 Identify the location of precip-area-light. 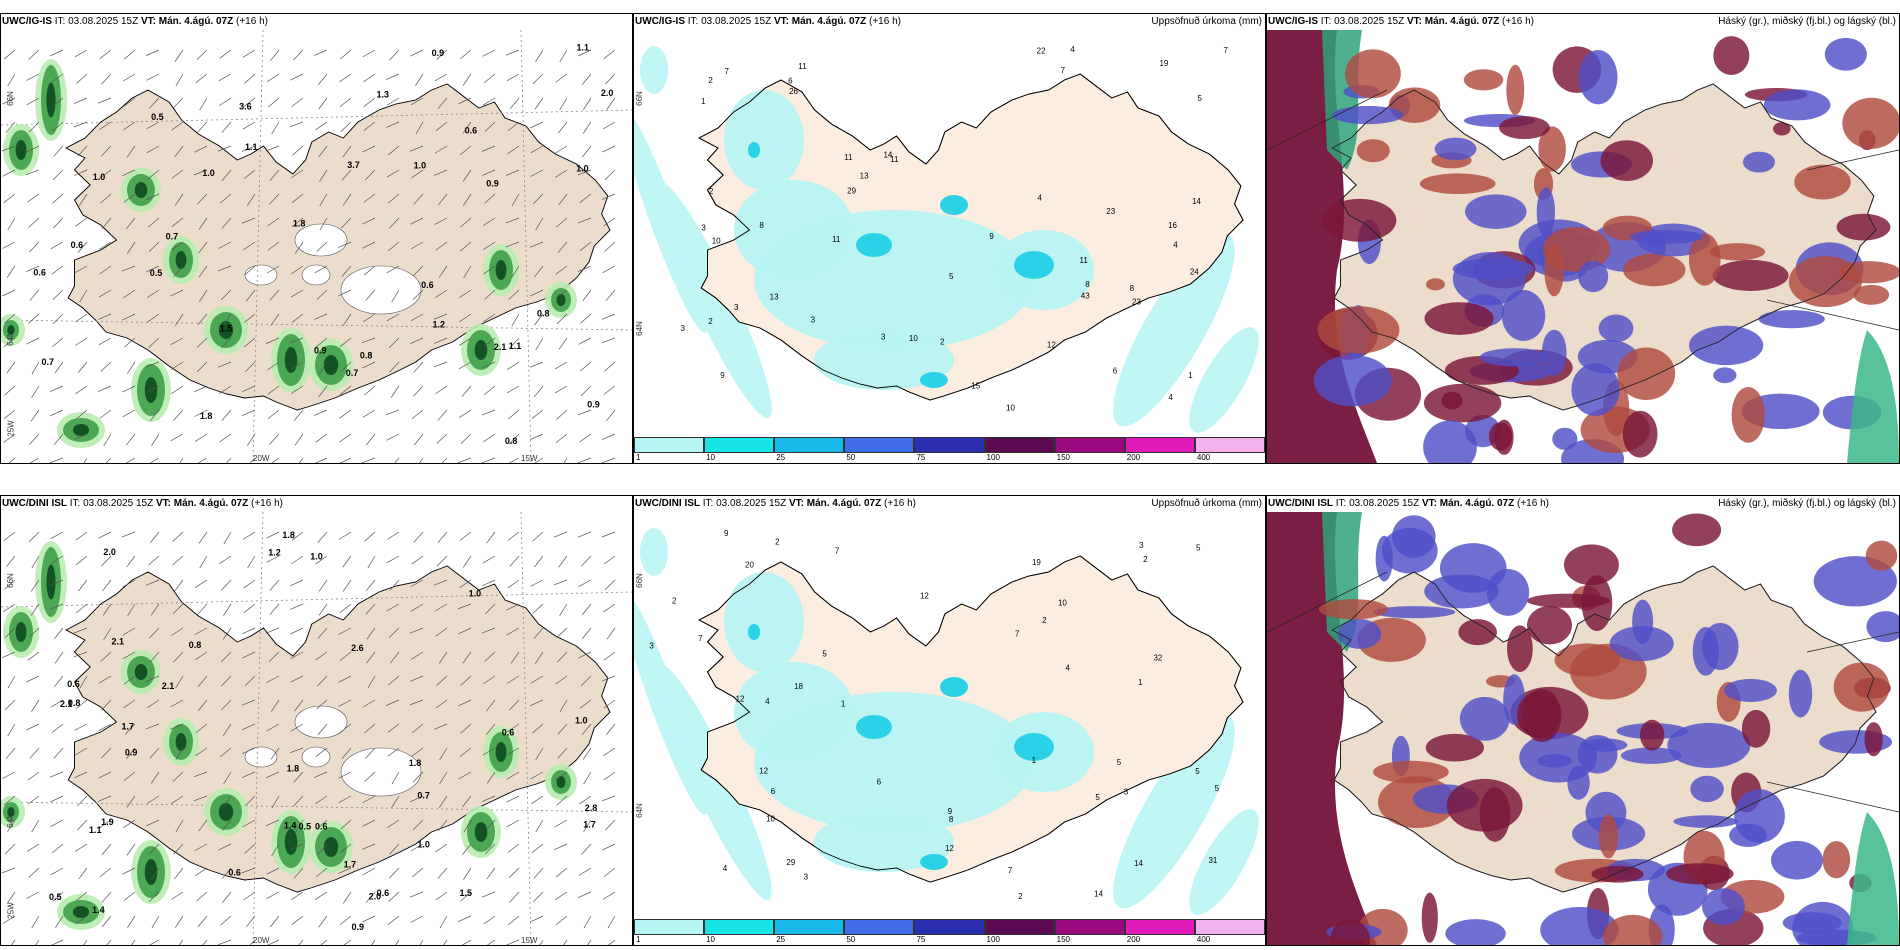
(794, 230).